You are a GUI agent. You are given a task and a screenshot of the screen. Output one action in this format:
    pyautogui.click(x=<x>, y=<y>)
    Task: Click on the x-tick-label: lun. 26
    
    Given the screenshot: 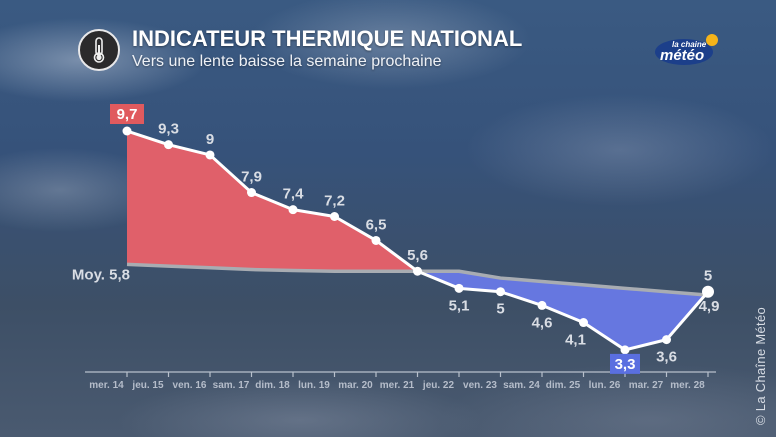 What is the action you would take?
    pyautogui.click(x=605, y=385)
    